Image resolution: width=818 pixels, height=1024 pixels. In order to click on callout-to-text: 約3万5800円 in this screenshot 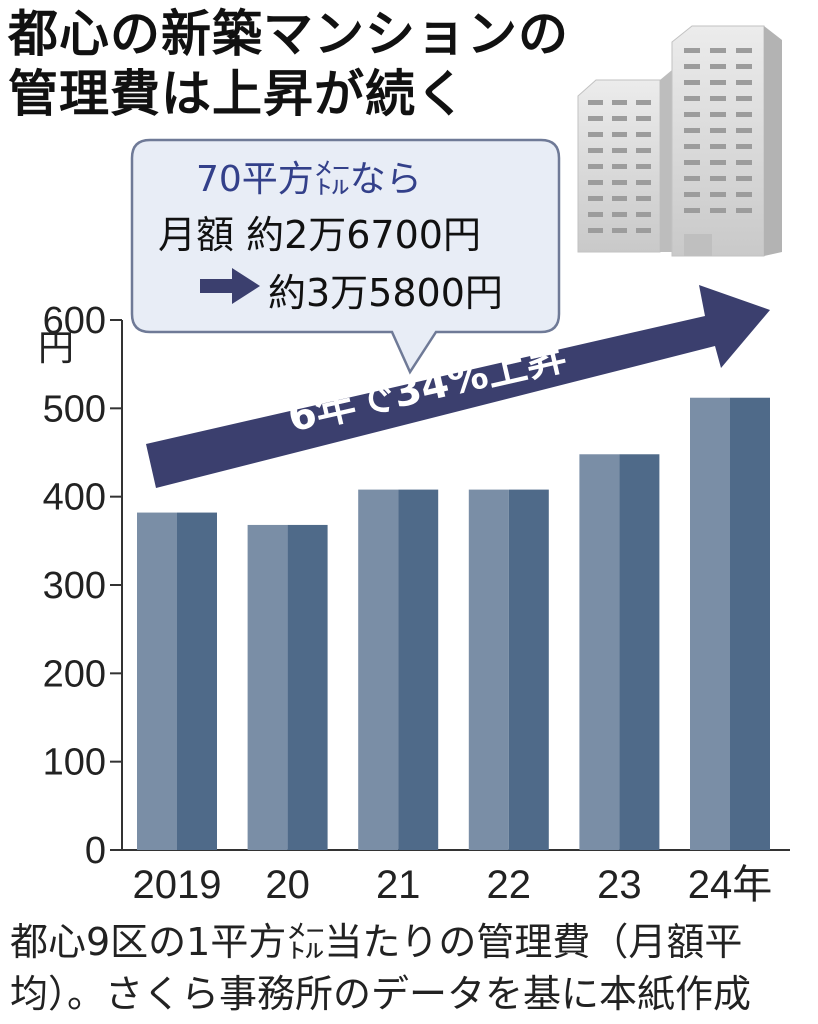, I will do `click(385, 293)`.